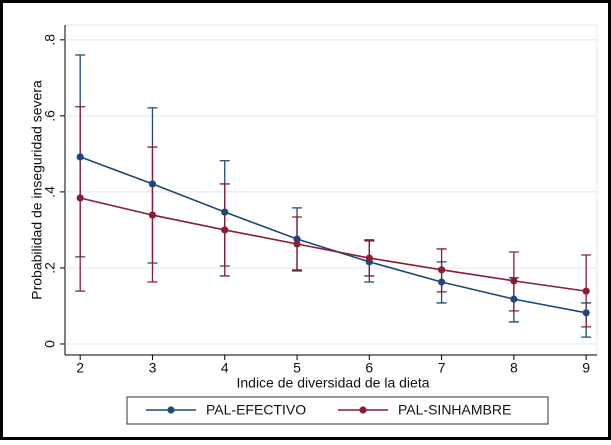  What do you see at coordinates (337, 410) in the screenshot?
I see `legend` at bounding box center [337, 410].